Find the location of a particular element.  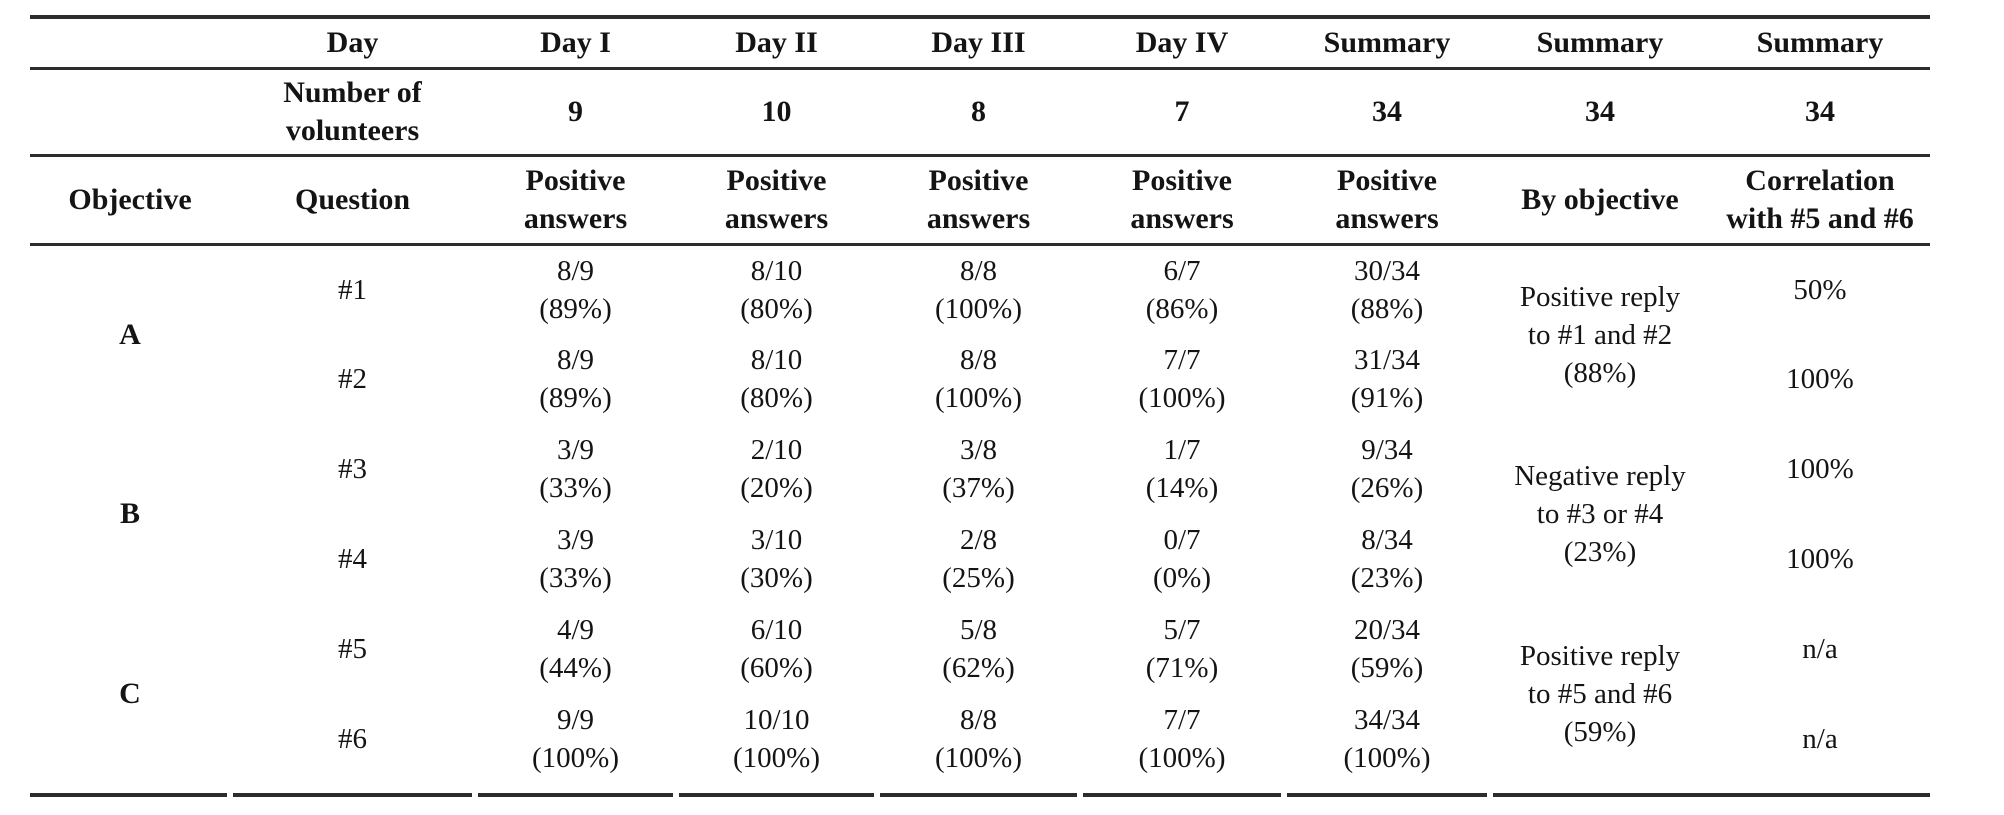

volunteers-label: Number of volunteers is located at coordinates (352, 112).